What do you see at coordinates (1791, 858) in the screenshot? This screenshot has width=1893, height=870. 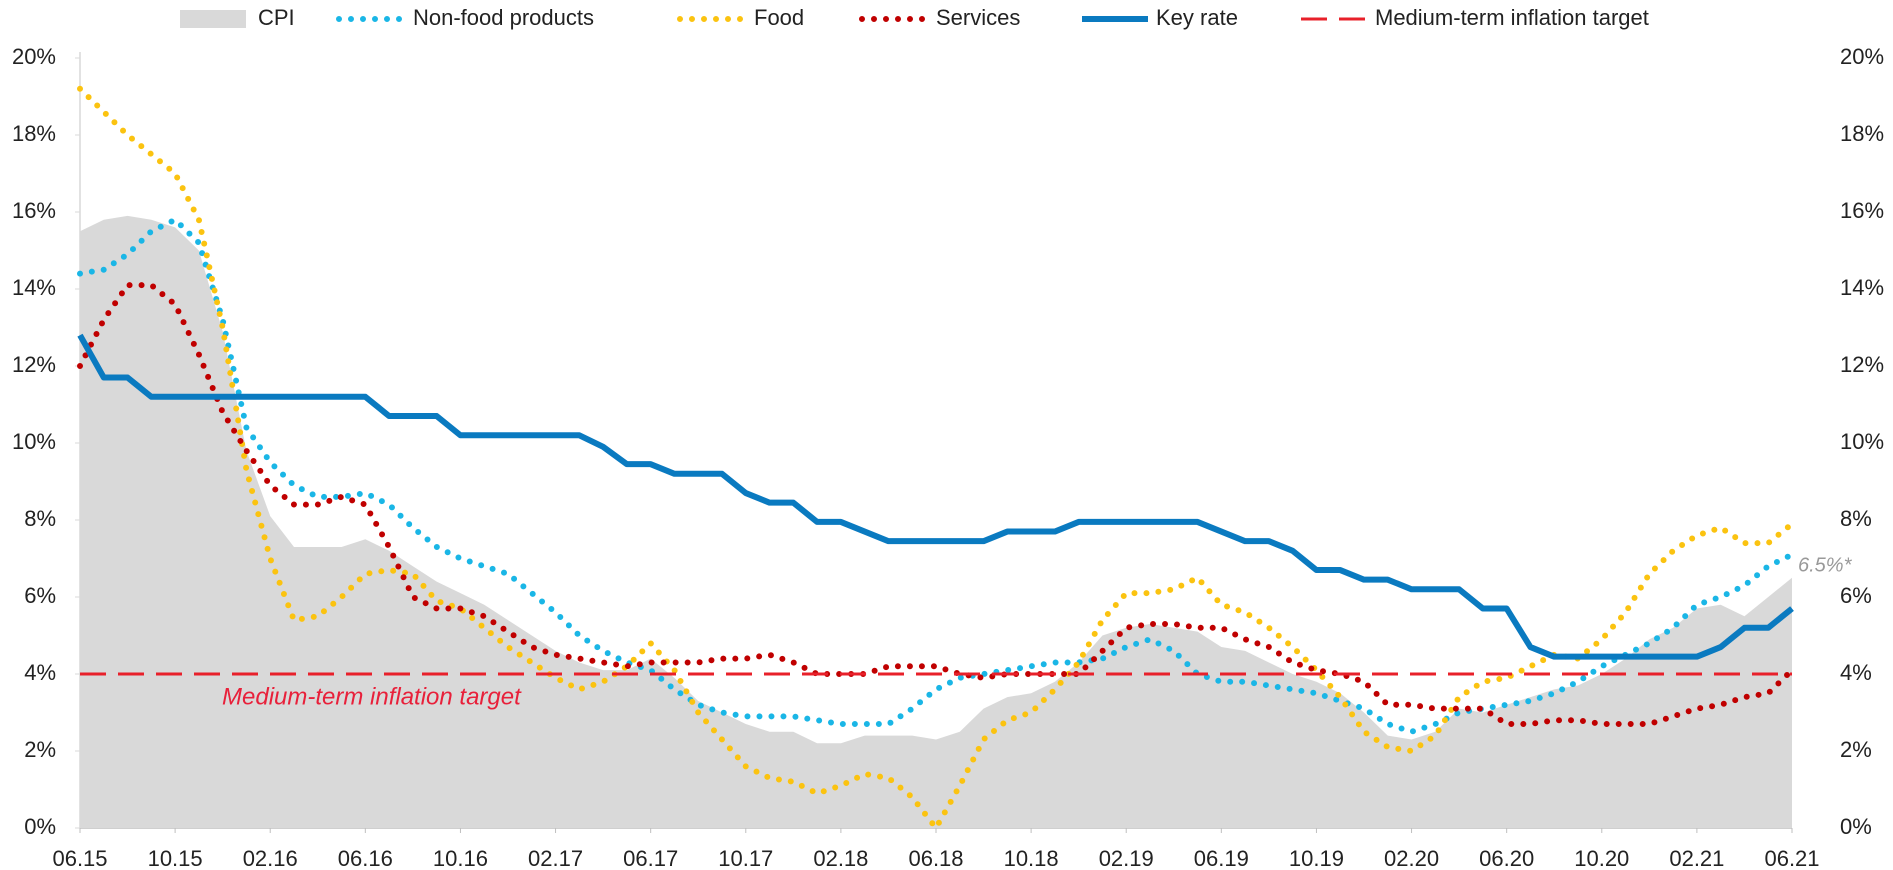 I see `x-tick-label: 06.21` at bounding box center [1791, 858].